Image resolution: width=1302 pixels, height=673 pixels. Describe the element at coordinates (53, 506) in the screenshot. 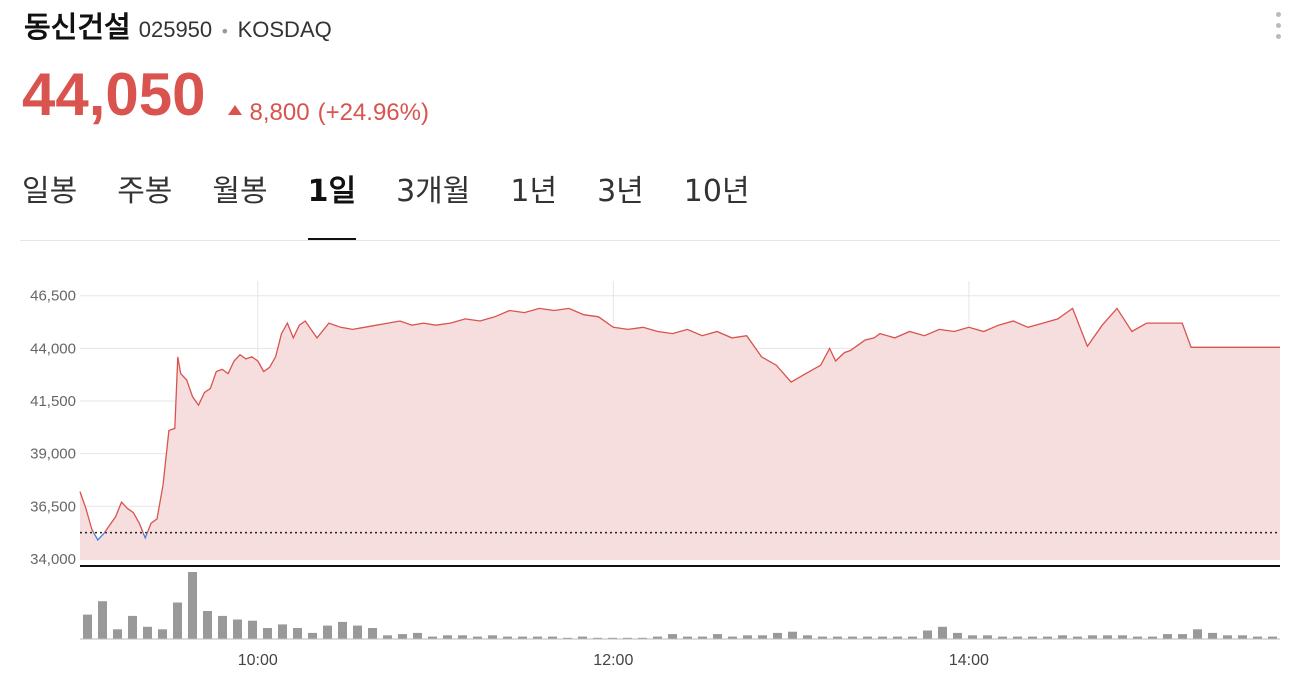

I see `y-tick-label: 36,500` at that location.